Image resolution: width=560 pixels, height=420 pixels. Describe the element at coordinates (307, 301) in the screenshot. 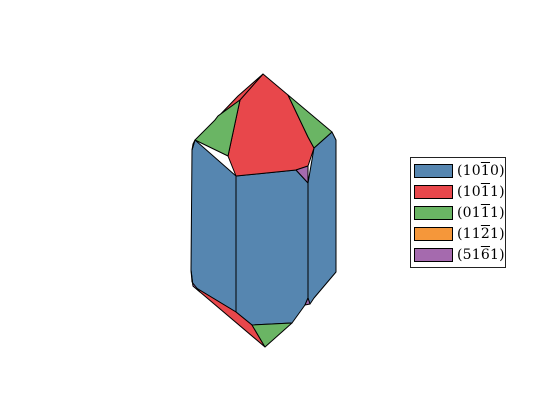

I see `bottom-small-purple-right` at that location.